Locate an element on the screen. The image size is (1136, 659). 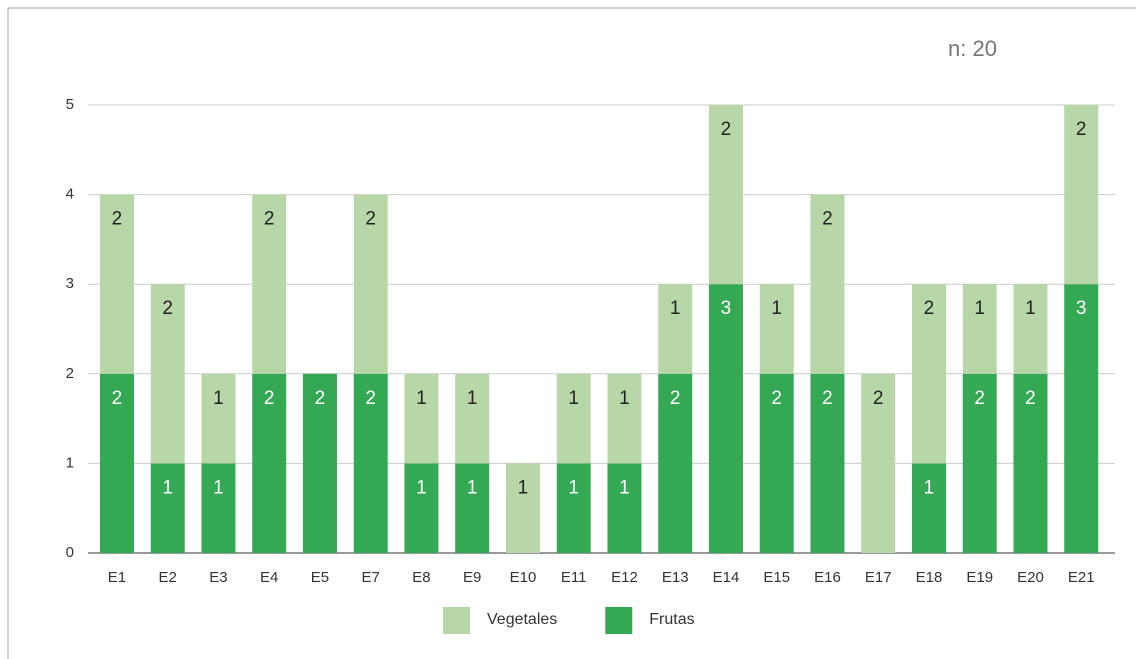
x-tick-label: E19 is located at coordinates (979, 577).